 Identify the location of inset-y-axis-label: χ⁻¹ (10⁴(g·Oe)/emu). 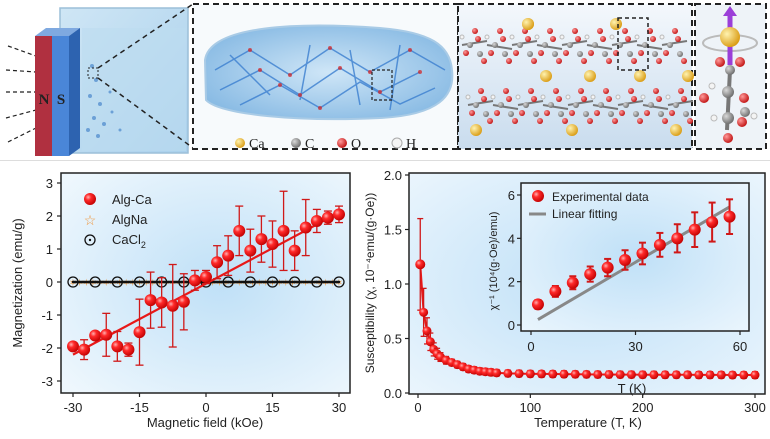
(494, 261).